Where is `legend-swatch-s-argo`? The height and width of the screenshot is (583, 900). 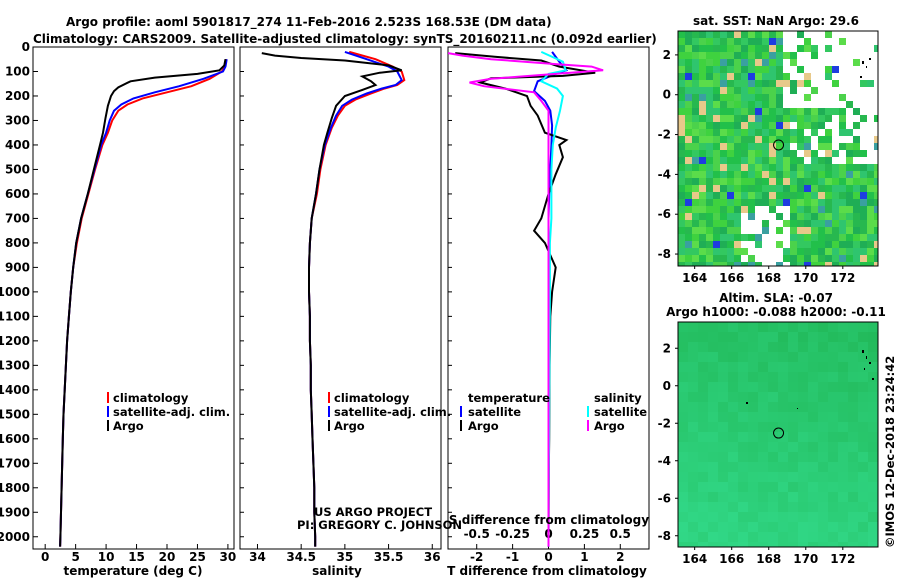
legend-swatch-s-argo is located at coordinates (588, 425).